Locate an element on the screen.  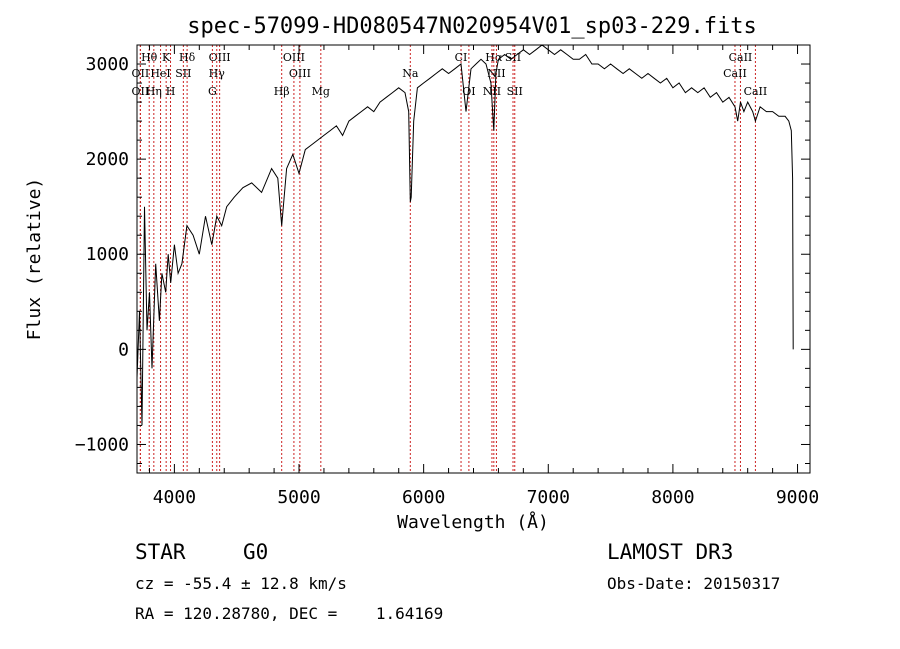
spectral-line-label: Hθ is located at coordinates (149, 57).